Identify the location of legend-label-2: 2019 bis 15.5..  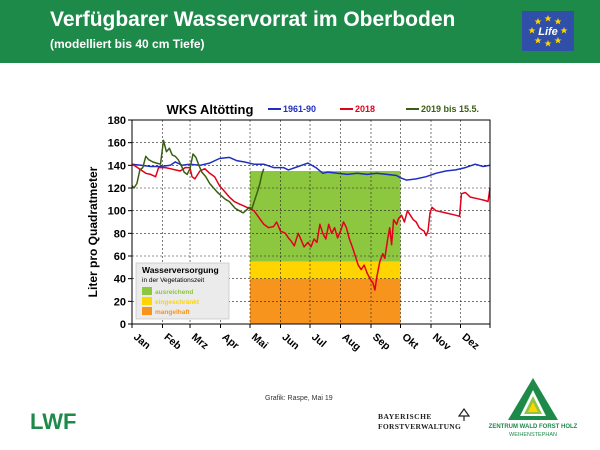
(450, 109).